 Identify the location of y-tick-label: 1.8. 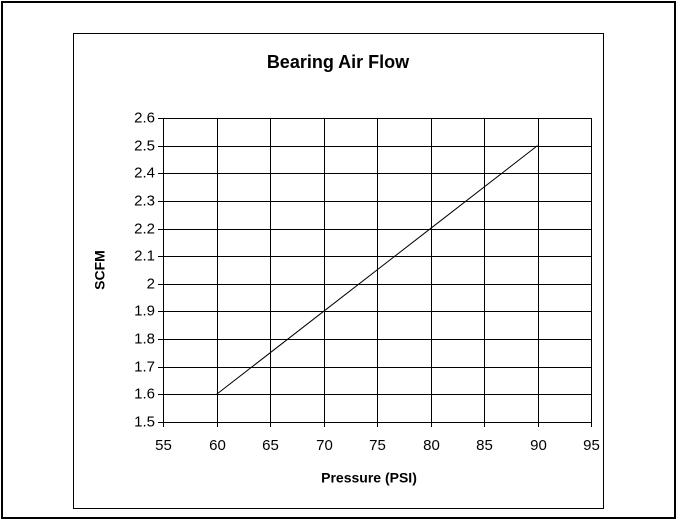
(144, 338).